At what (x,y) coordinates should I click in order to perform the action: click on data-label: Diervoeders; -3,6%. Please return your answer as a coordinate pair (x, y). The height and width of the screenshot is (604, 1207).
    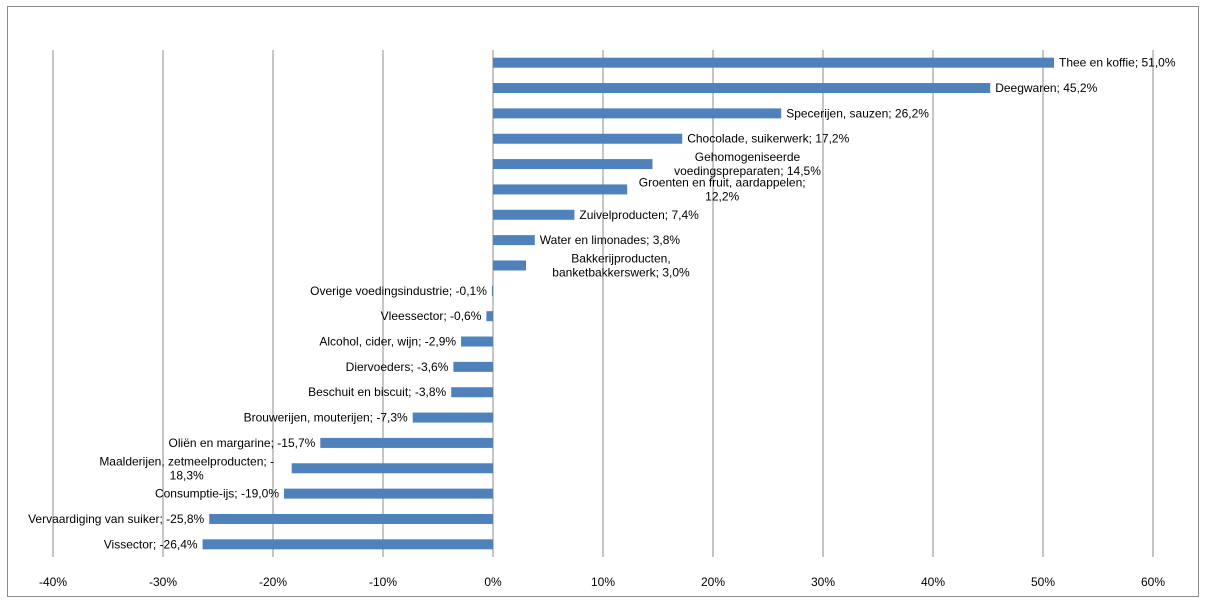
    Looking at the image, I should click on (397, 367).